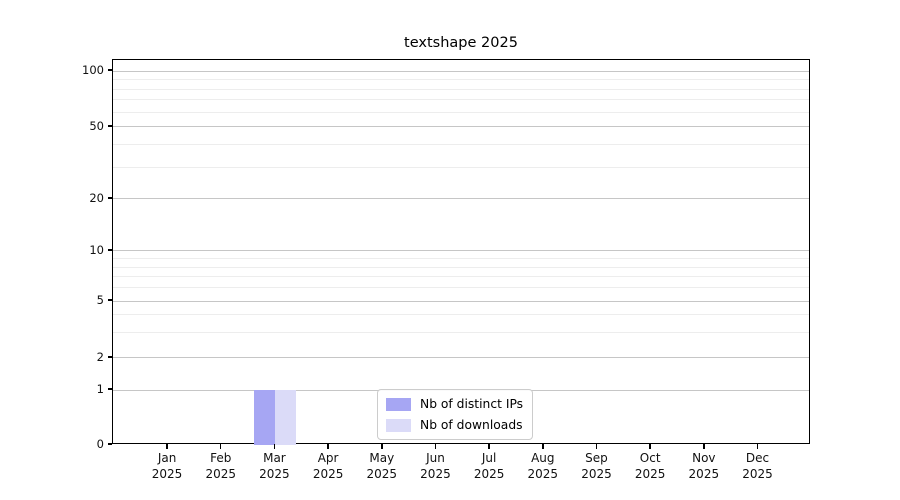 This screenshot has width=900, height=500. Describe the element at coordinates (435, 466) in the screenshot. I see `x-tick-label: Jun 2025` at that location.